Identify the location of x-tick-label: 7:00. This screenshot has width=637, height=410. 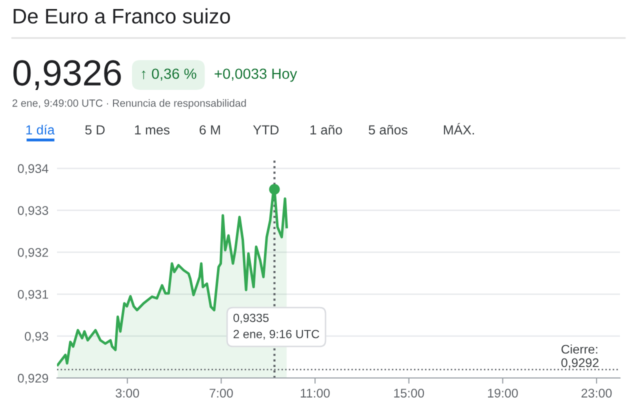
(221, 393).